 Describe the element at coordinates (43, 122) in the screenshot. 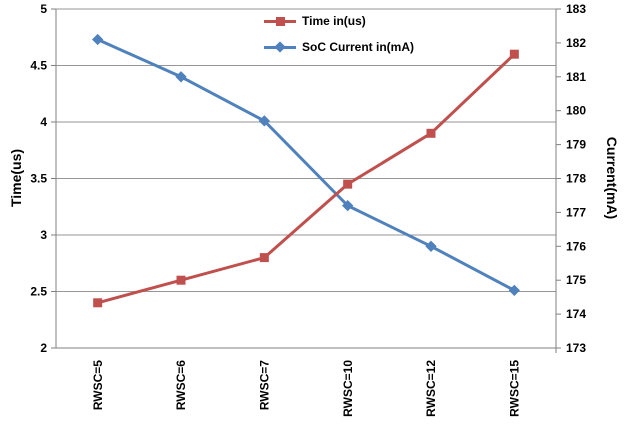

I see `left-axis-tick-label: 4` at that location.